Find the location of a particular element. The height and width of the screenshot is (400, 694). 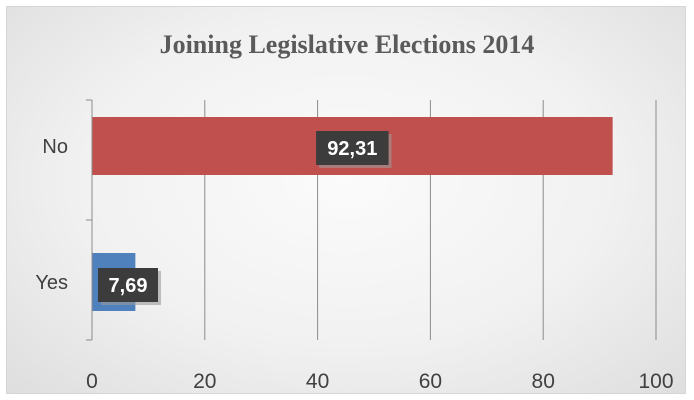

category-label: No is located at coordinates (55, 147).